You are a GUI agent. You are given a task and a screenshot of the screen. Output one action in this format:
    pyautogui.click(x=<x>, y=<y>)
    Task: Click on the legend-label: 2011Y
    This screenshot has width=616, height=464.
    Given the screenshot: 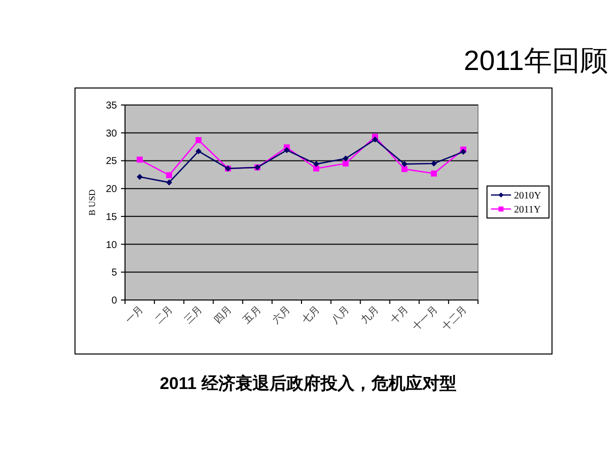 What is the action you would take?
    pyautogui.click(x=527, y=210)
    